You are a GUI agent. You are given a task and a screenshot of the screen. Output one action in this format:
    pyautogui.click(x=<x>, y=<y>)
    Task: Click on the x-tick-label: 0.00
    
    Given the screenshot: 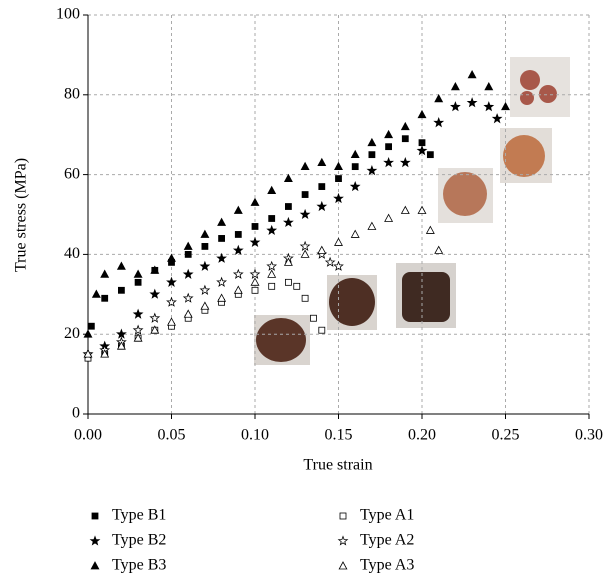 What is the action you would take?
    pyautogui.click(x=88, y=435)
    